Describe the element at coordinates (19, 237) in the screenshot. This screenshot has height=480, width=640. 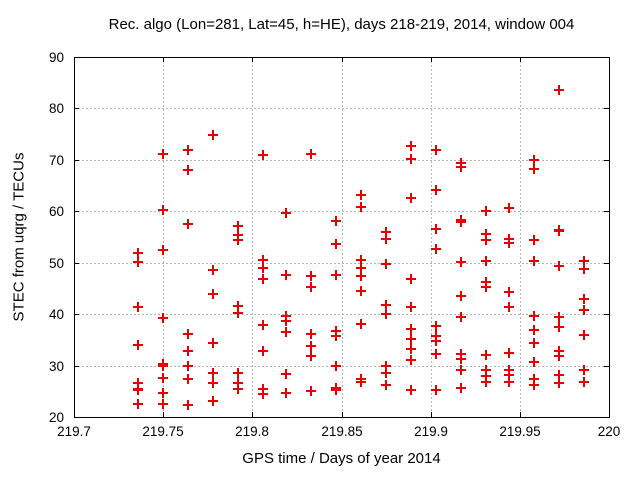
I see `y-axis-title: STEC from uqrg / TECUs` at that location.